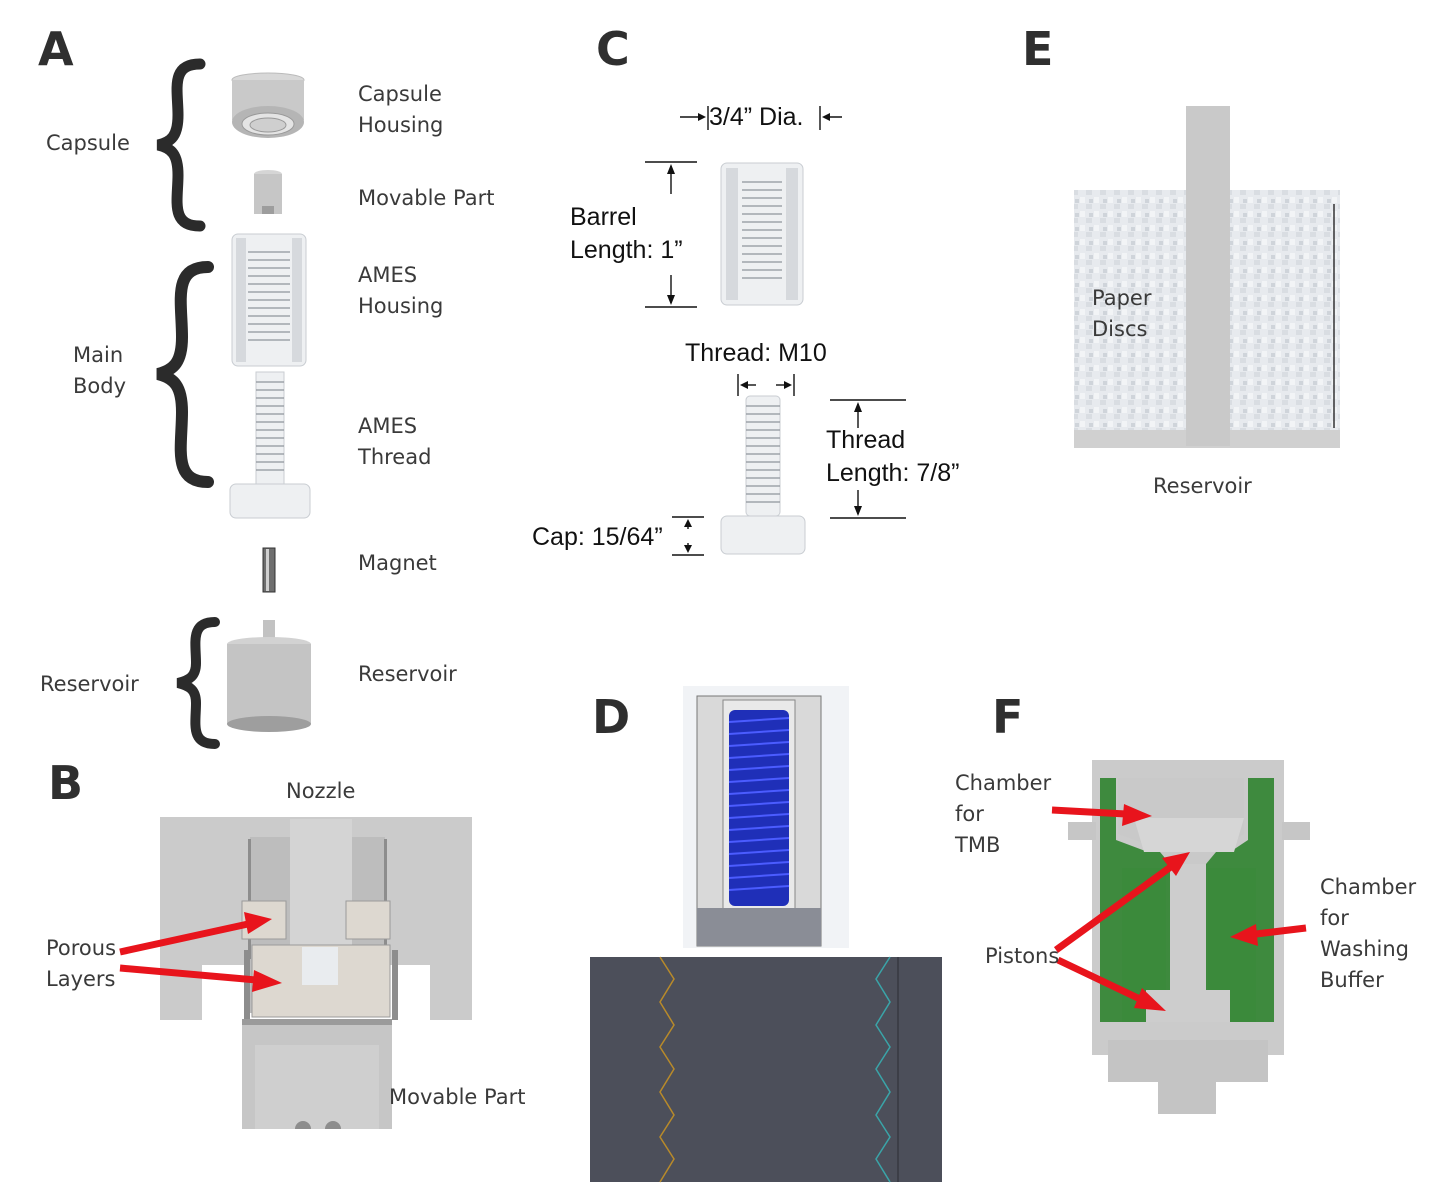 This screenshot has width=1431, height=1197. I want to click on barrel-length-dimension, so click(671, 234).